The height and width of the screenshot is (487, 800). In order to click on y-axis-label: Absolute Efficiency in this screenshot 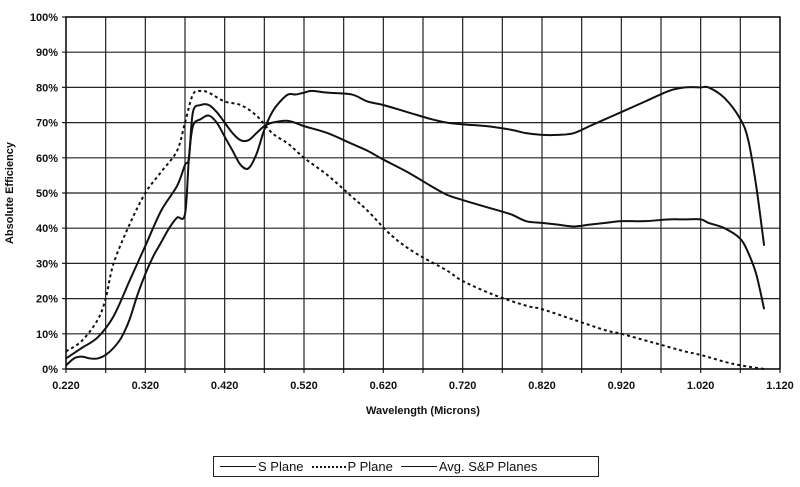, I will do `click(10, 192)`.